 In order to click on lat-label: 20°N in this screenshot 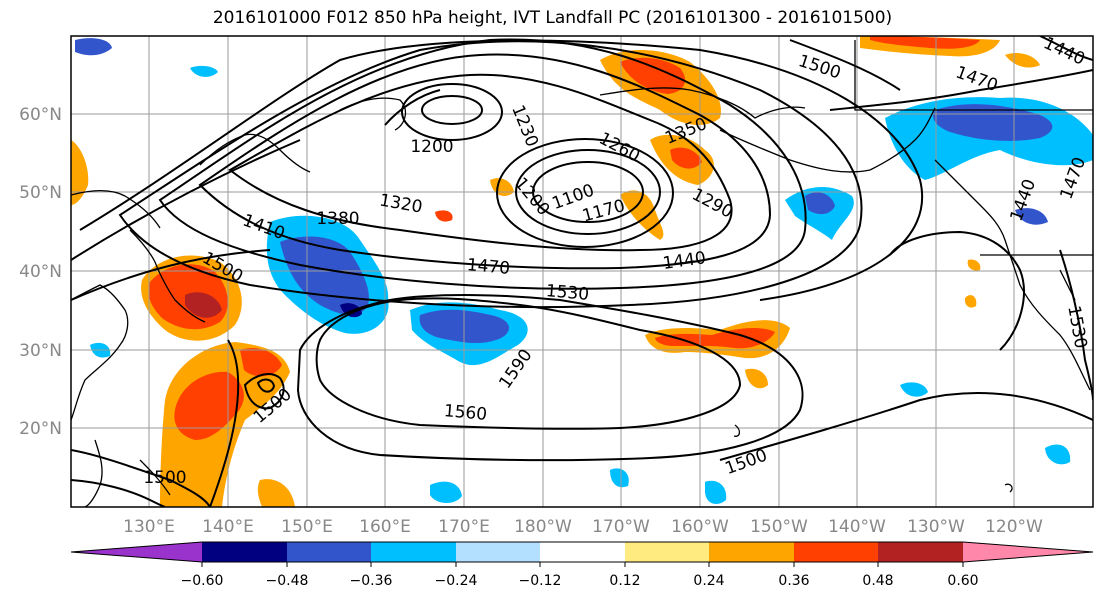, I will do `click(40, 429)`.